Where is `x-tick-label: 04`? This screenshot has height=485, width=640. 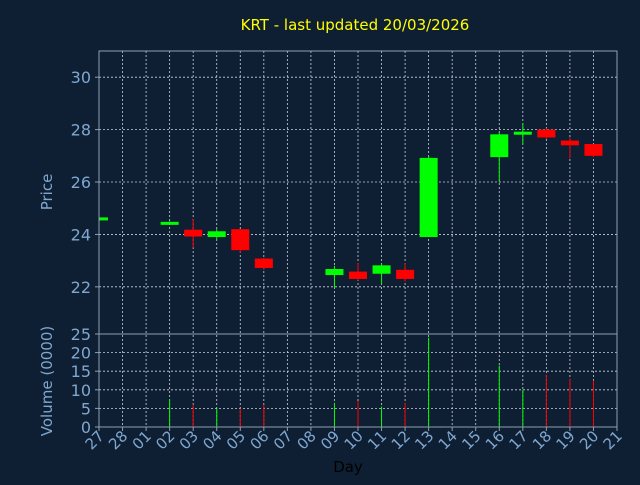
x-tick-label: 04 is located at coordinates (212, 440).